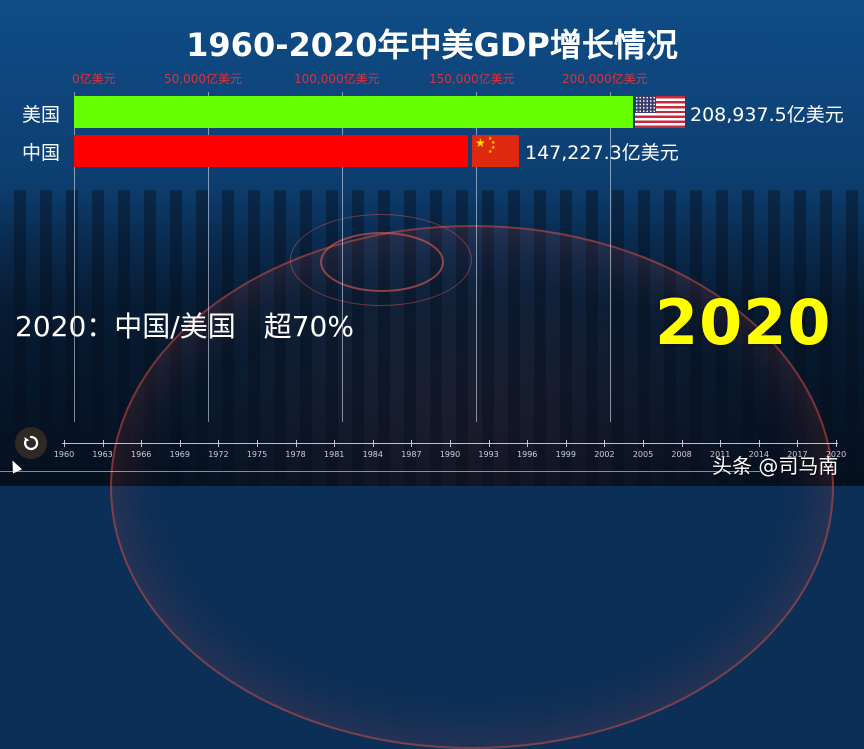 This screenshot has width=864, height=749. What do you see at coordinates (720, 454) in the screenshot?
I see `timeline-tick-label: 2011` at bounding box center [720, 454].